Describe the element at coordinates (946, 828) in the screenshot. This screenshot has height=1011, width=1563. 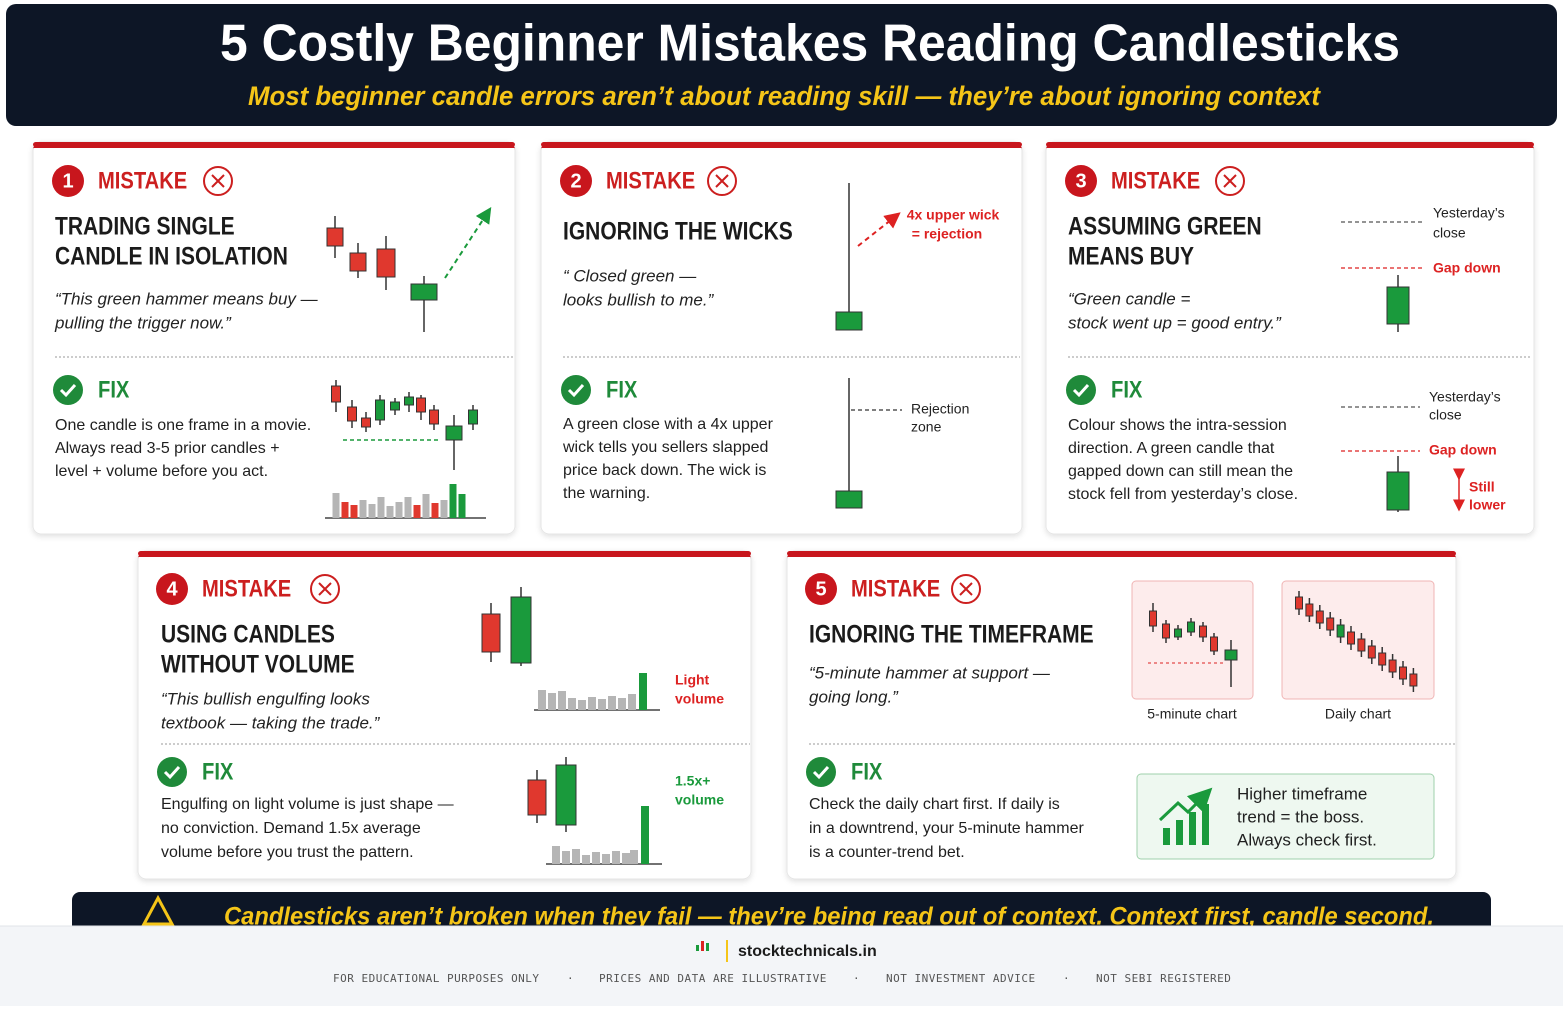
I see `fix-text: in a downtrend, your 5-minute hammer` at that location.